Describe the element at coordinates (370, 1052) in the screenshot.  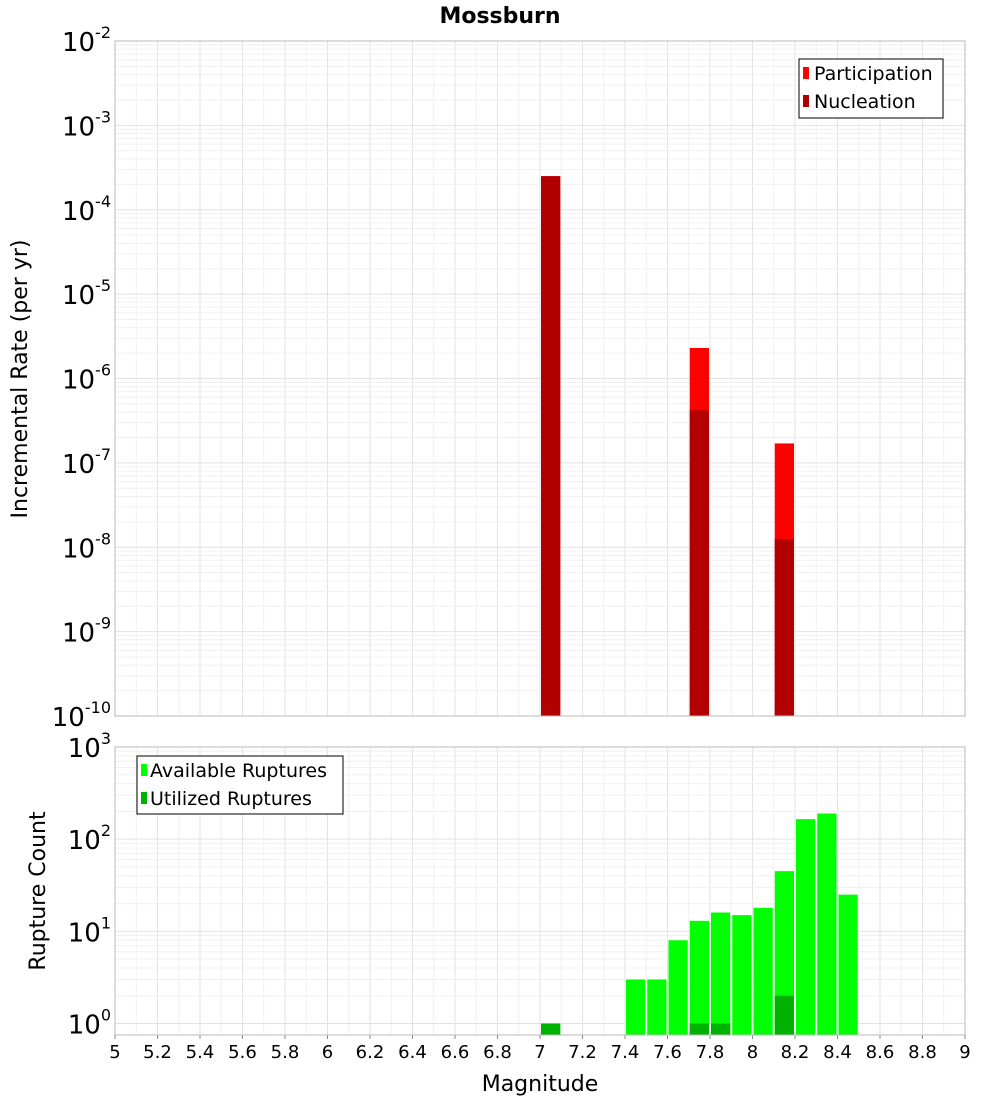
I see `x-tick-label: 6.2` at that location.